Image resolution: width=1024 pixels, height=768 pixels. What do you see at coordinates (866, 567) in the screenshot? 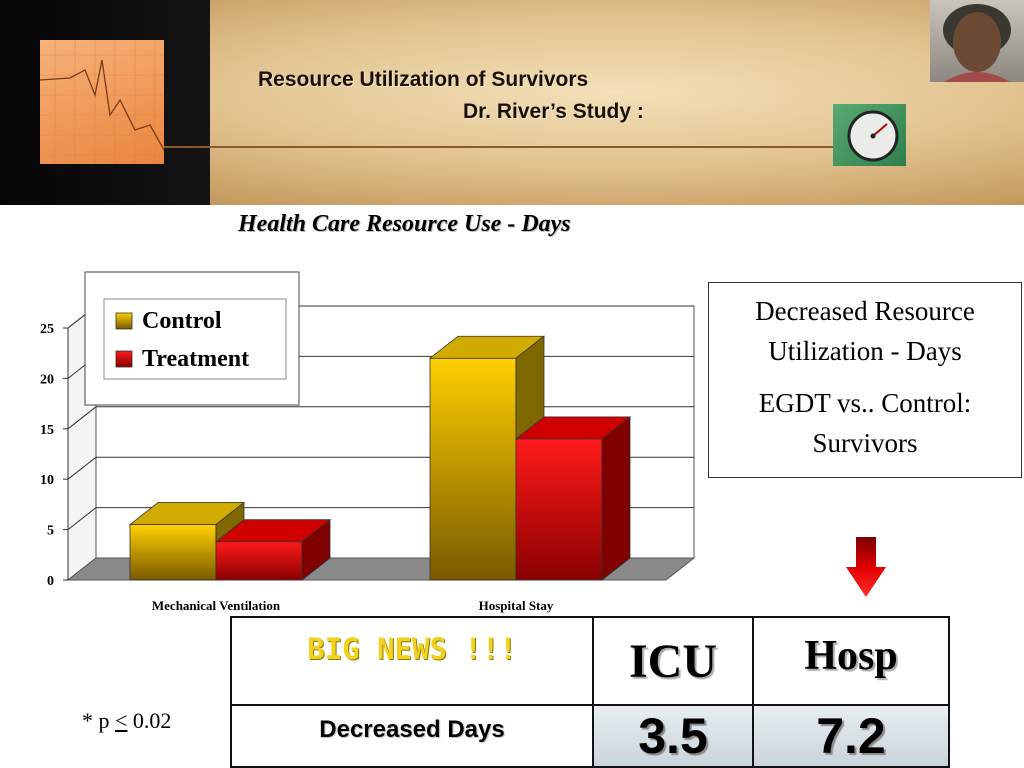
I see `down-arrow-icon` at bounding box center [866, 567].